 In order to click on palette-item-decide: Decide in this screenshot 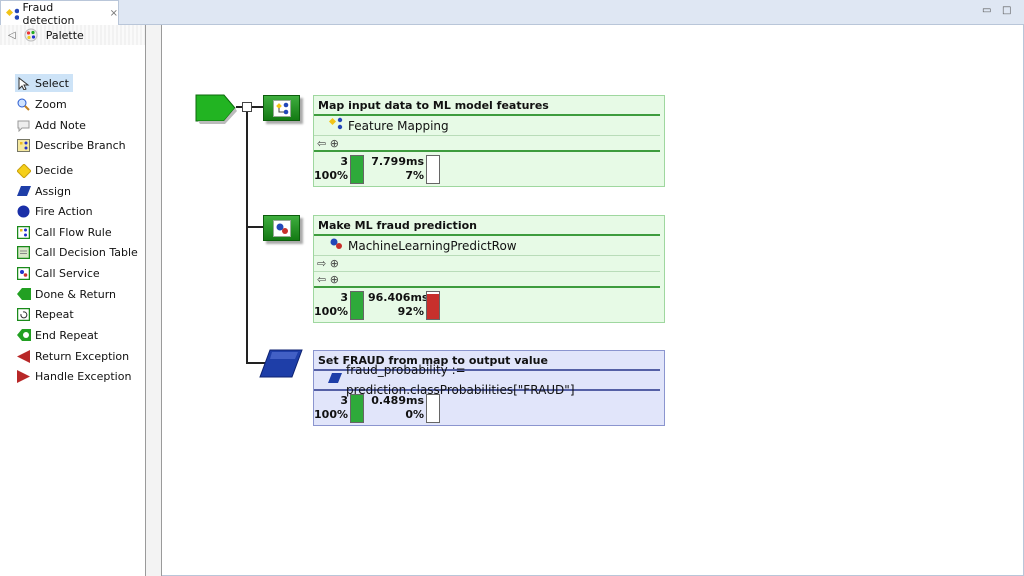, I will do `click(46, 170)`.